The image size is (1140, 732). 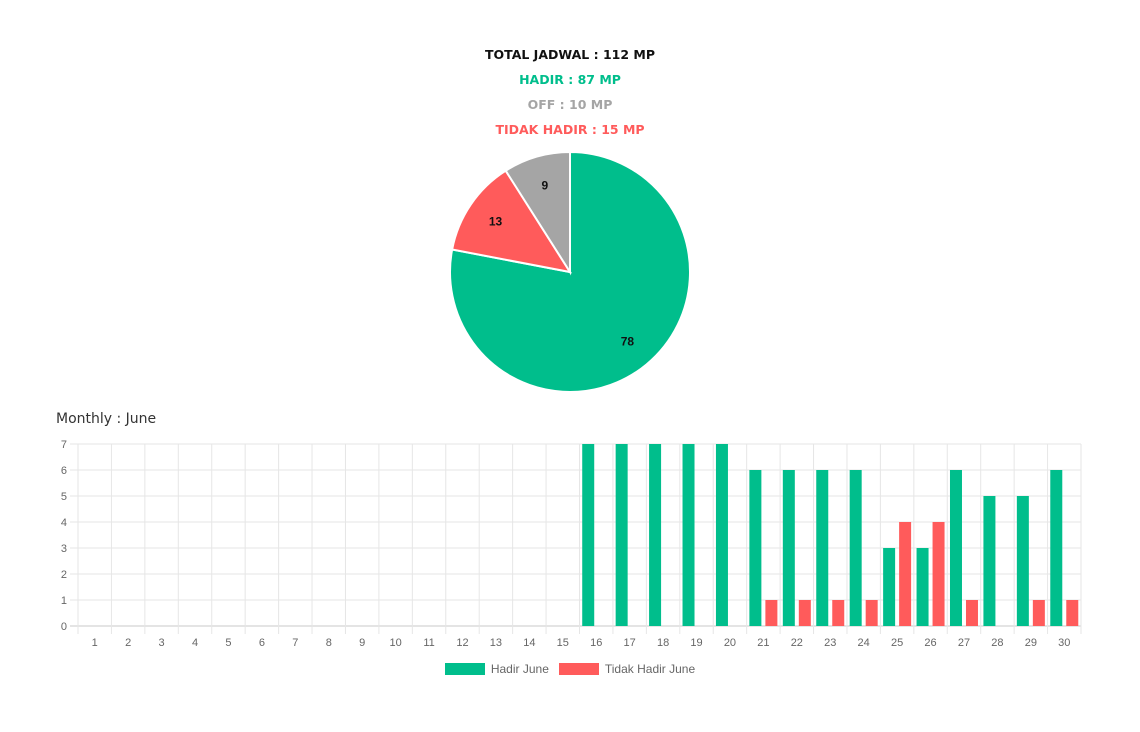 I want to click on y-tick-label: 5, so click(x=64, y=497).